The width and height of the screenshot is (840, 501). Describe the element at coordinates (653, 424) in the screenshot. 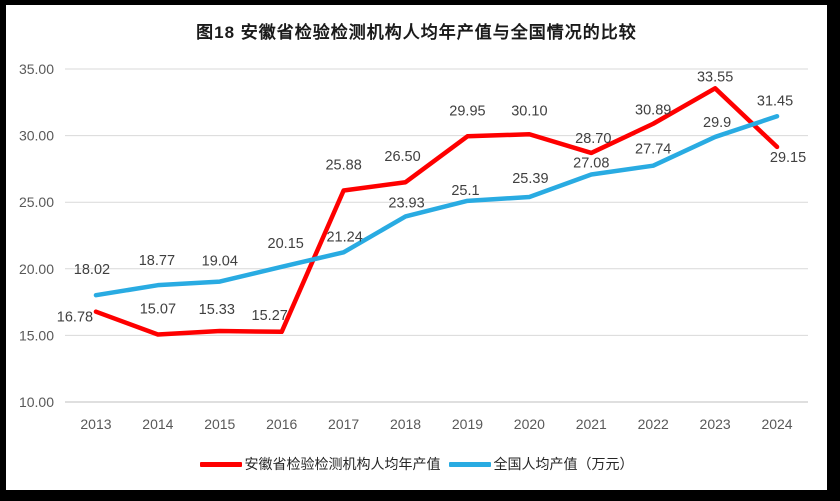

I see `x-axis-tick-label: 2022` at that location.